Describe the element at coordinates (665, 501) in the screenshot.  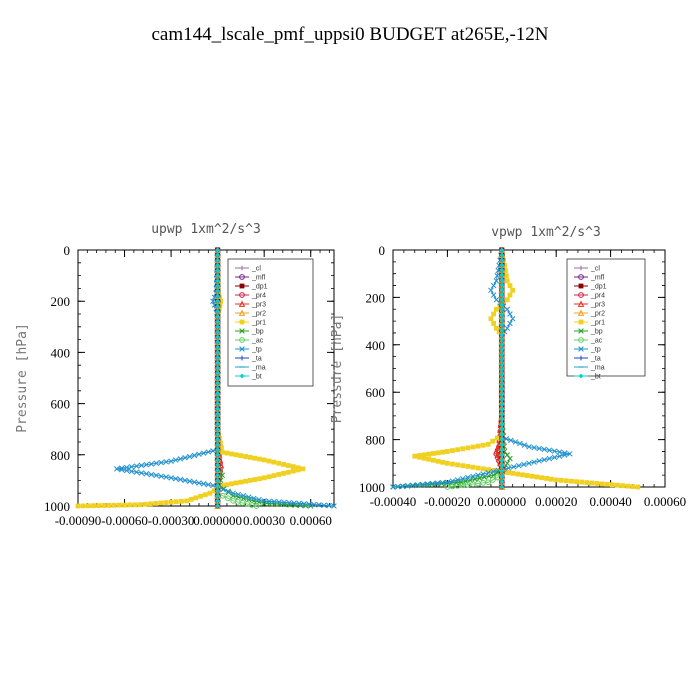
I see `x-tick-label: 0.00060` at that location.